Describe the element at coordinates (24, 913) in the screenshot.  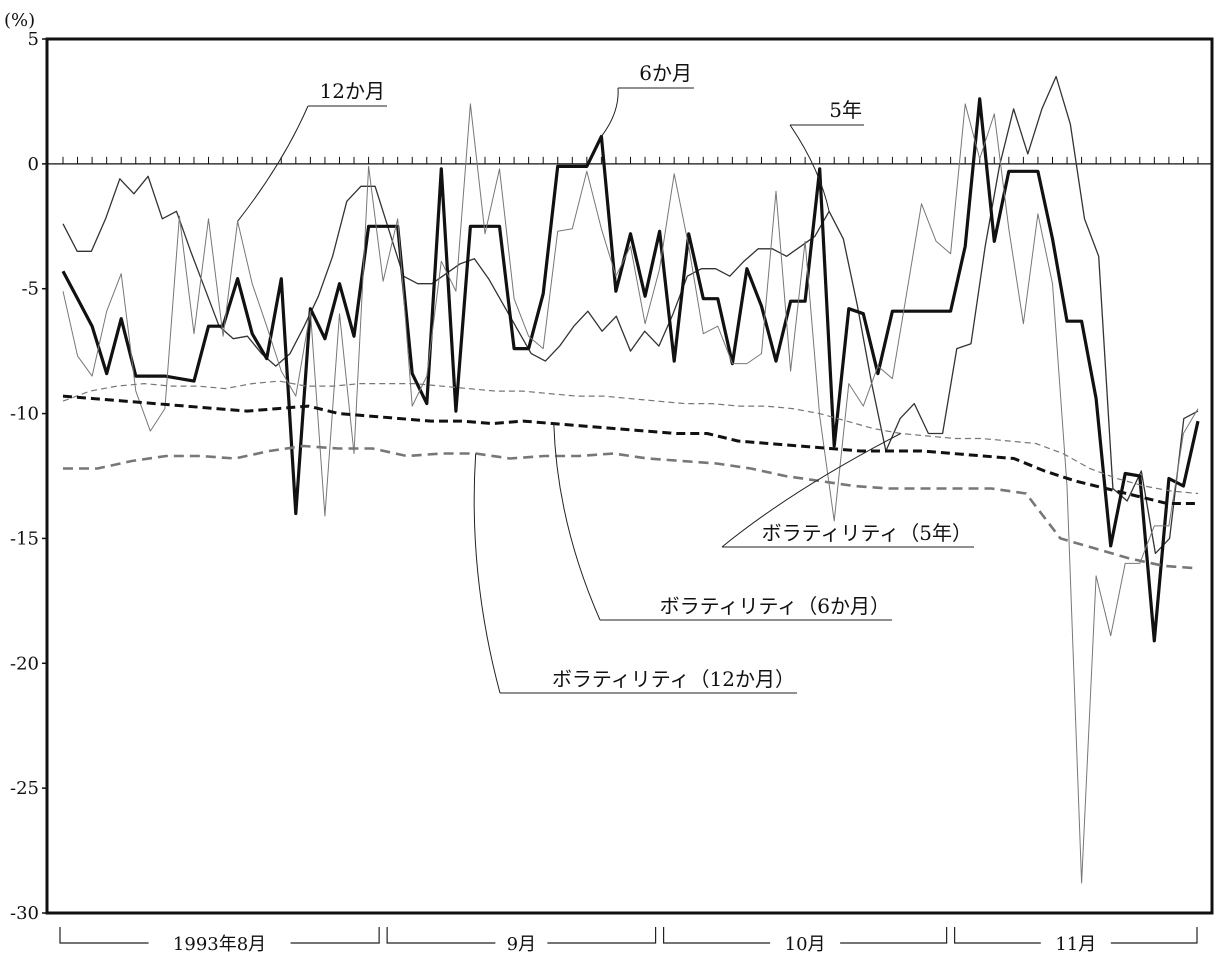
I see `y-tick-label: -30` at that location.